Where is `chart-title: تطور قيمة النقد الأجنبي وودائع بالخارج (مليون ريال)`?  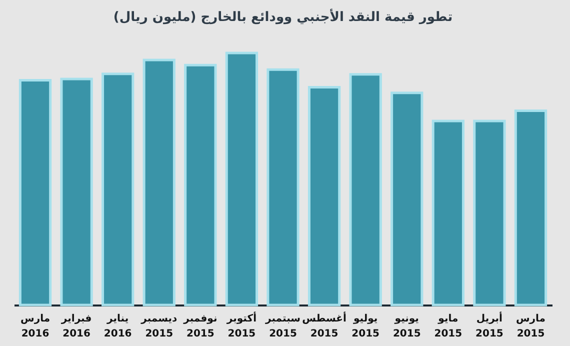 chart-title: تطور قيمة النقد الأجنبي وودائع بالخارج (مليون ريال) is located at coordinates (283, 16).